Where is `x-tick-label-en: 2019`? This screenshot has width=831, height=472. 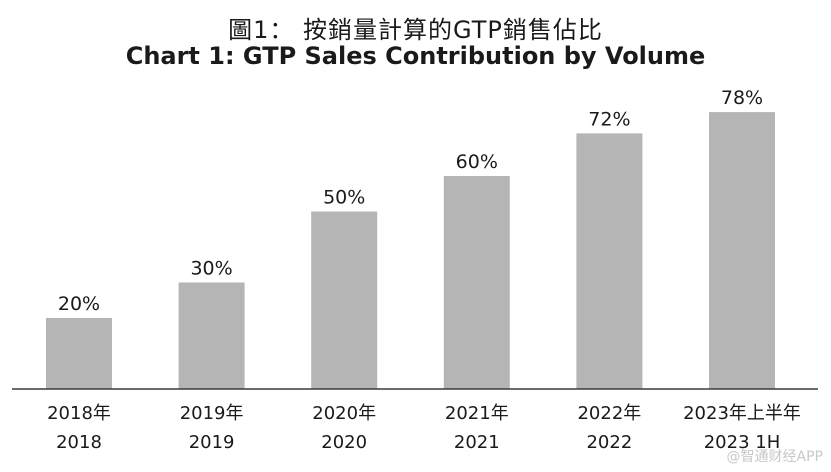 x-tick-label-en: 2019 is located at coordinates (212, 442).